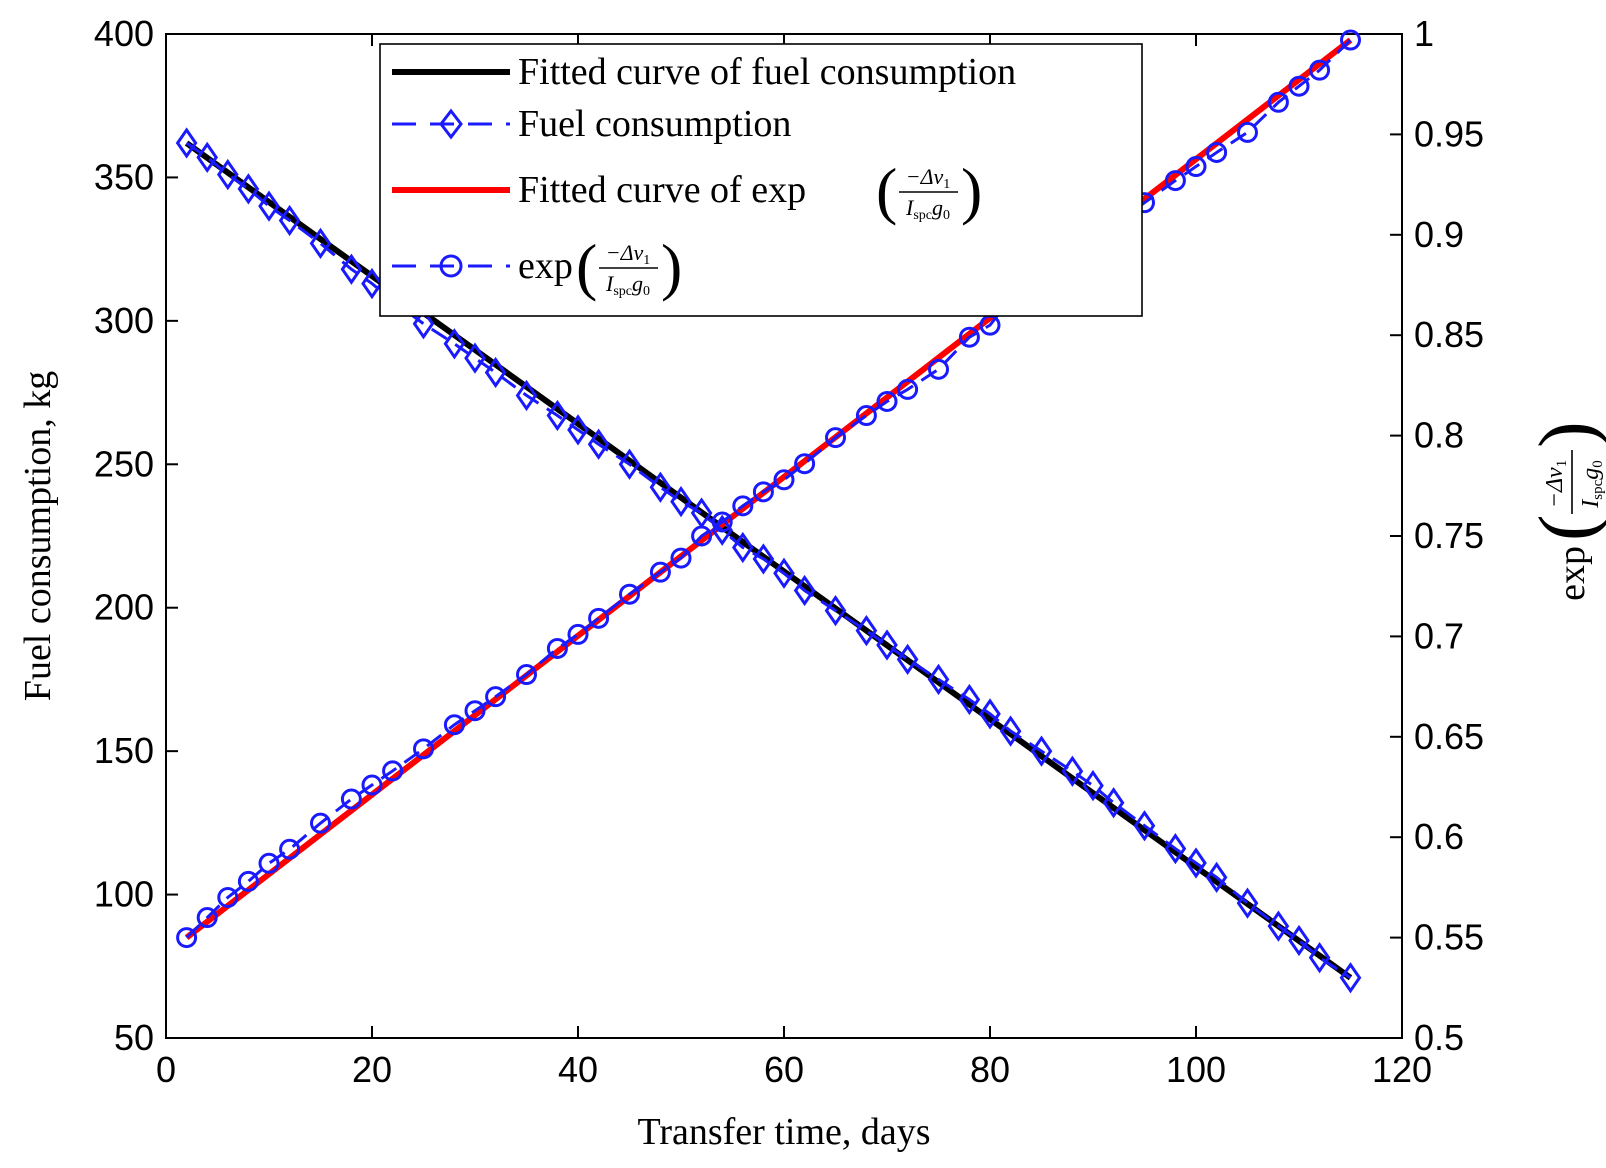 Image resolution: width=1606 pixels, height=1168 pixels. Describe the element at coordinates (1572, 573) in the screenshot. I see `y-right-axis-label-text: exp` at that location.